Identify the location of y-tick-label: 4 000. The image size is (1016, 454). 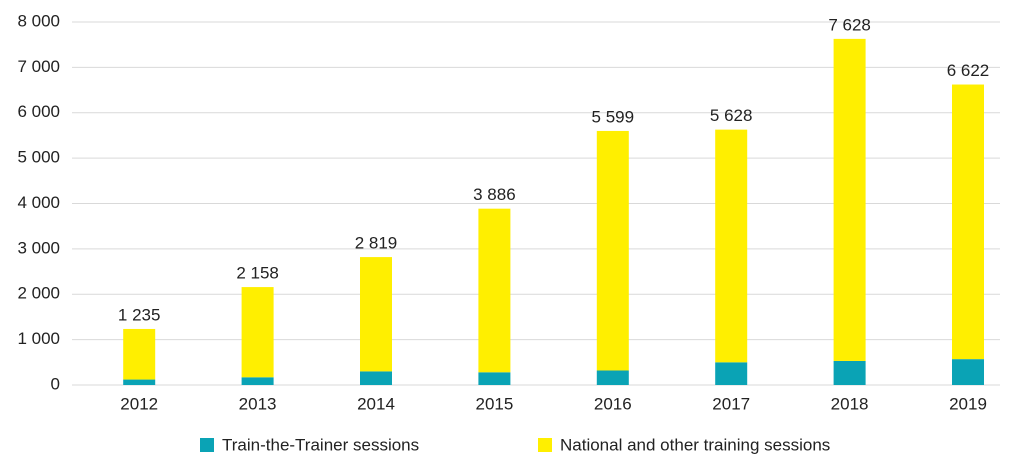
(38, 202).